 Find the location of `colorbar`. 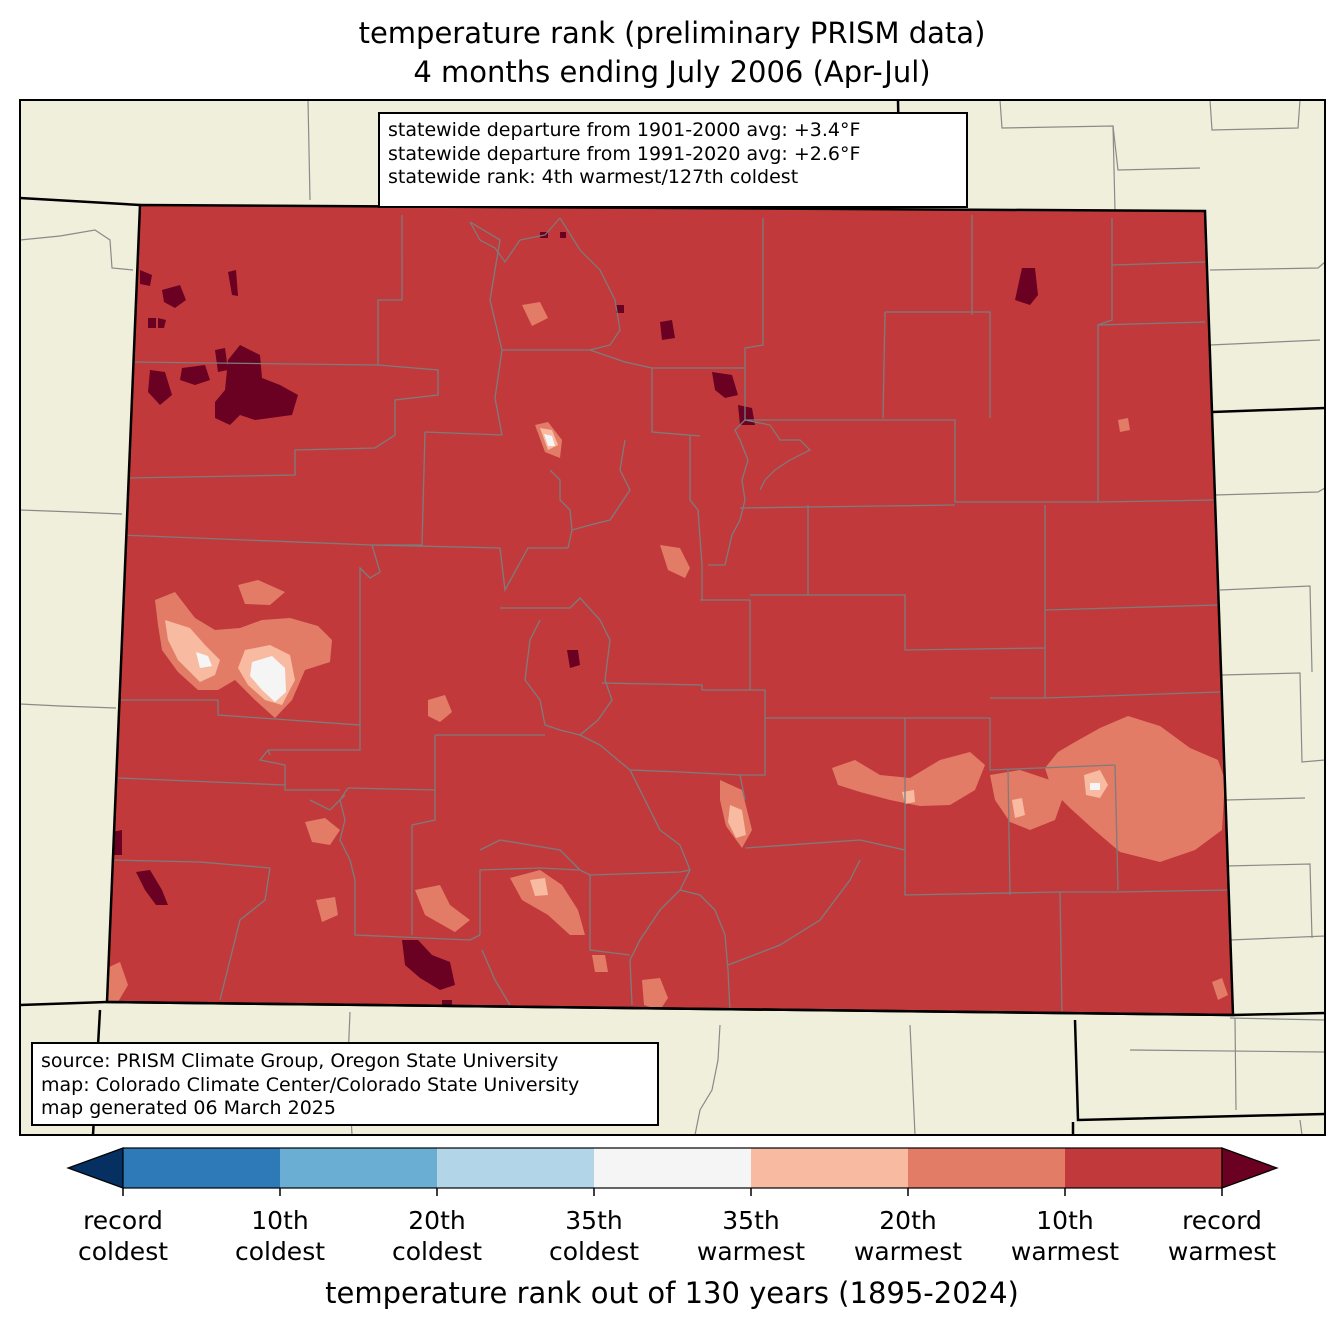

colorbar is located at coordinates (672, 1171).